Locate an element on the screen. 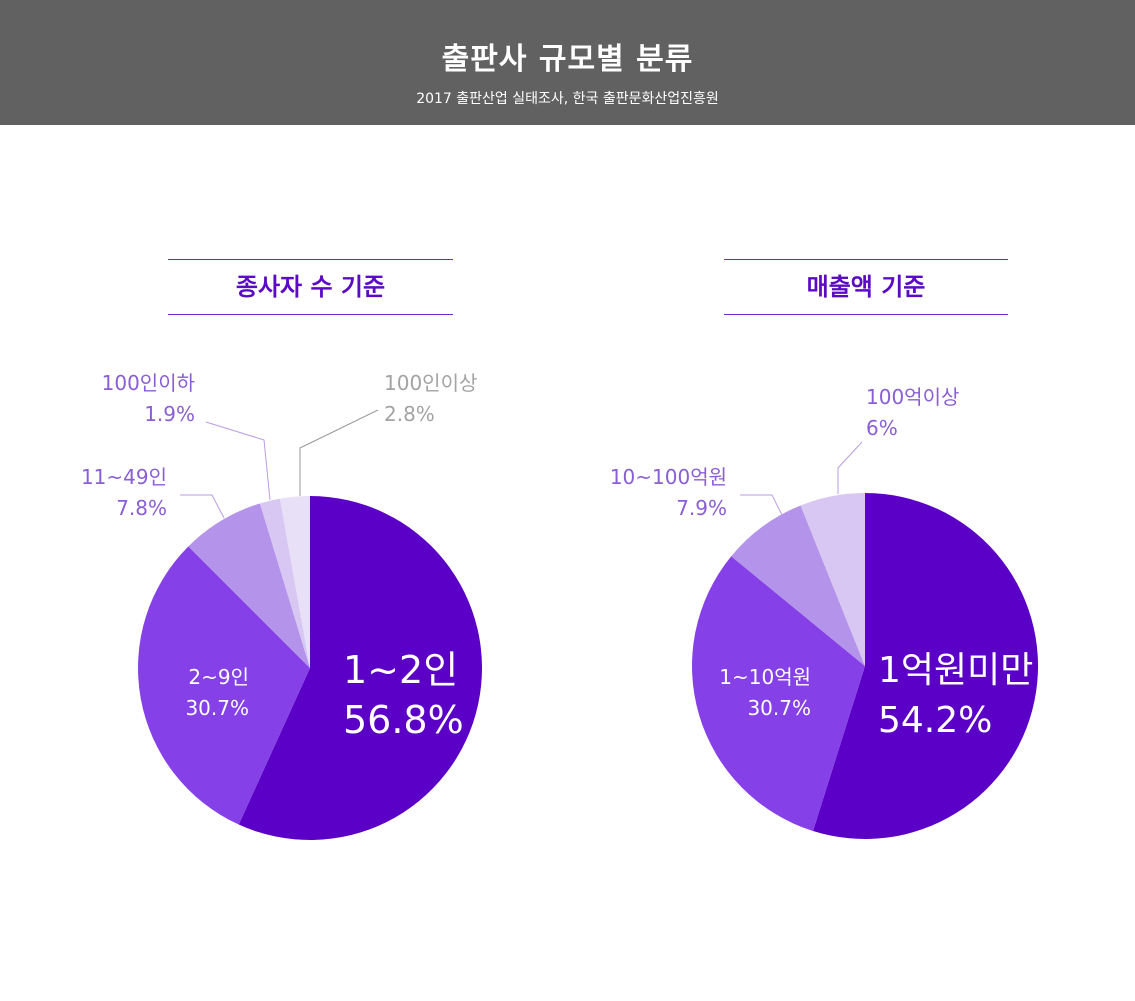 Image resolution: width=1135 pixels, height=1001 pixels. header-bar: 출판사 규모별 분류 2017 출판산업 실태조사, 한국 출판문화산업진흥원 is located at coordinates (567, 62).